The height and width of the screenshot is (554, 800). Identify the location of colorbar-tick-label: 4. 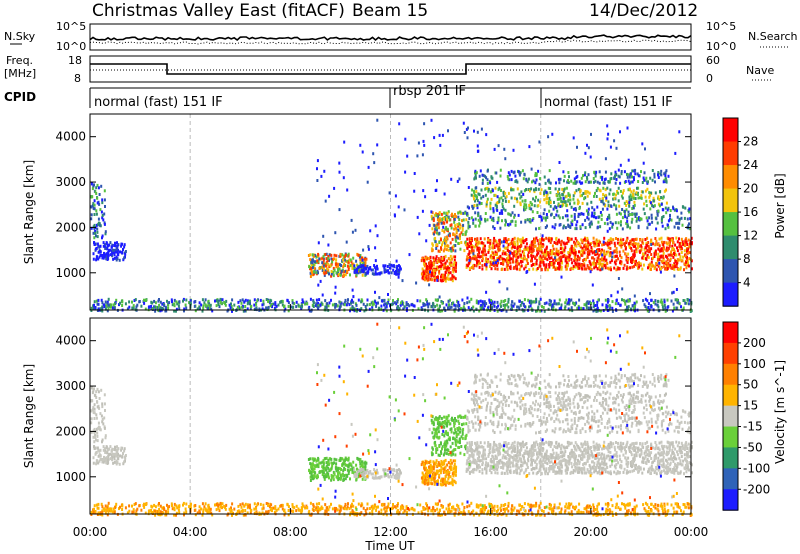
(747, 283).